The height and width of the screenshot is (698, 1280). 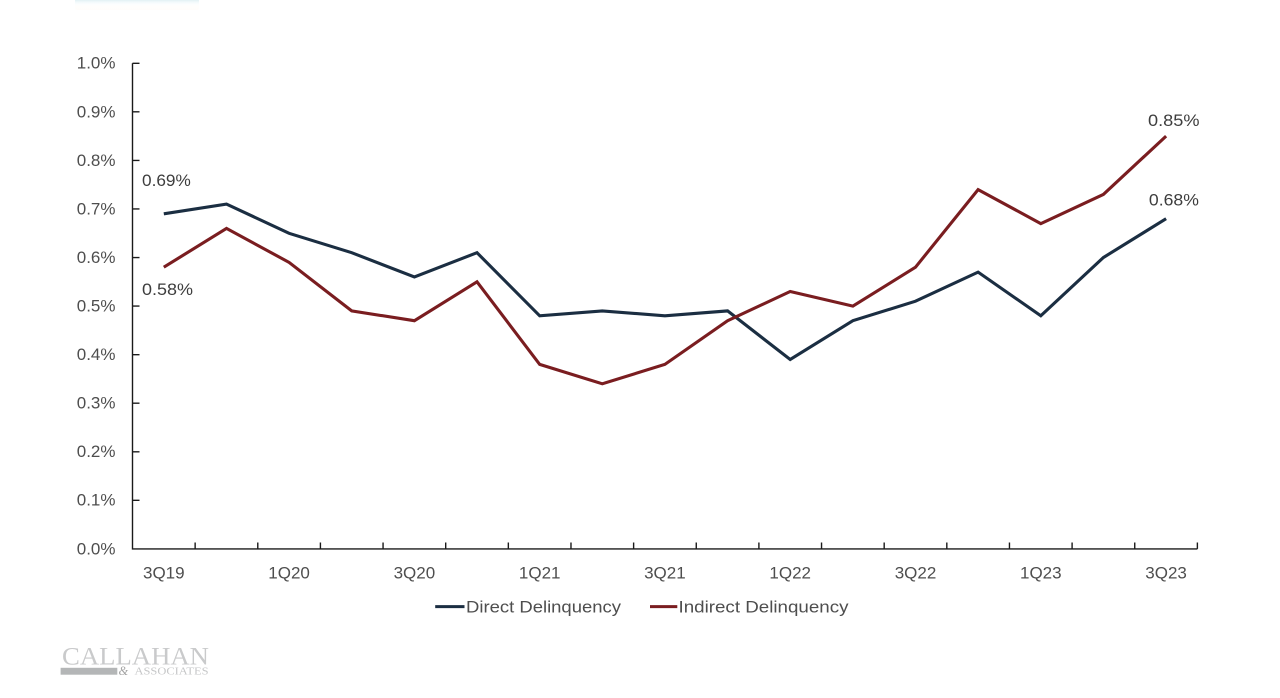 I want to click on svg-text: ASSOCIATES, so click(x=172, y=672).